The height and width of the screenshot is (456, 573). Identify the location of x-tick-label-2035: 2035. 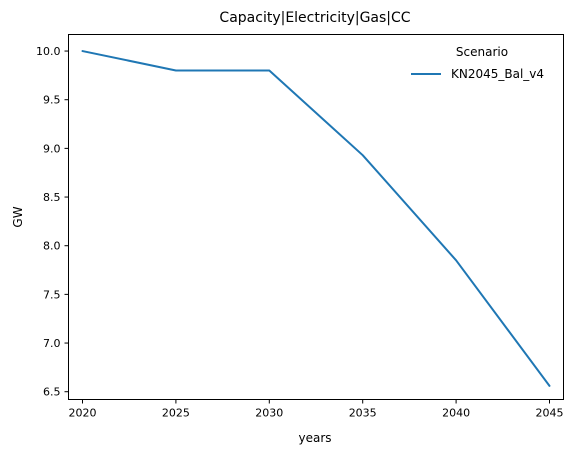
(363, 413).